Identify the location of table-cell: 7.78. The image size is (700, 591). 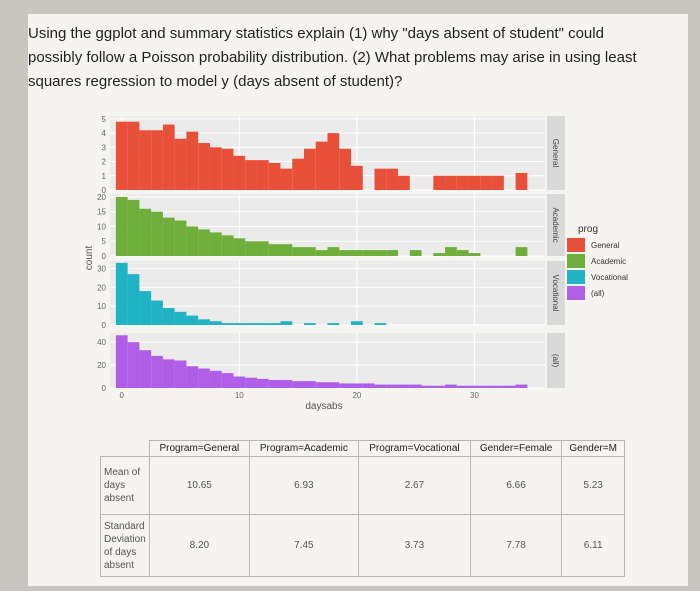
(516, 545).